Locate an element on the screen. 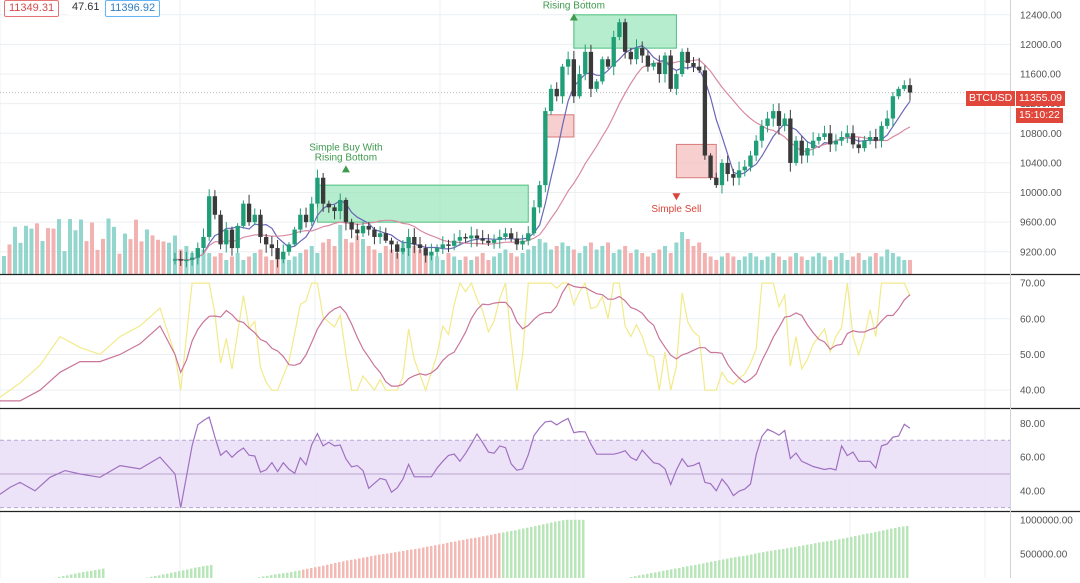 This screenshot has height=583, width=1080. rsi-tick-label: 60.00 is located at coordinates (1032, 458).